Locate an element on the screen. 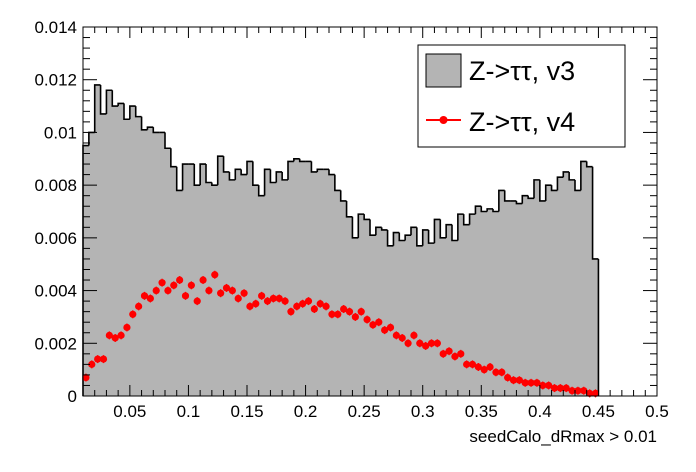 Image resolution: width=696 pixels, height=472 pixels. x-tick-label: 0.3 is located at coordinates (423, 411).